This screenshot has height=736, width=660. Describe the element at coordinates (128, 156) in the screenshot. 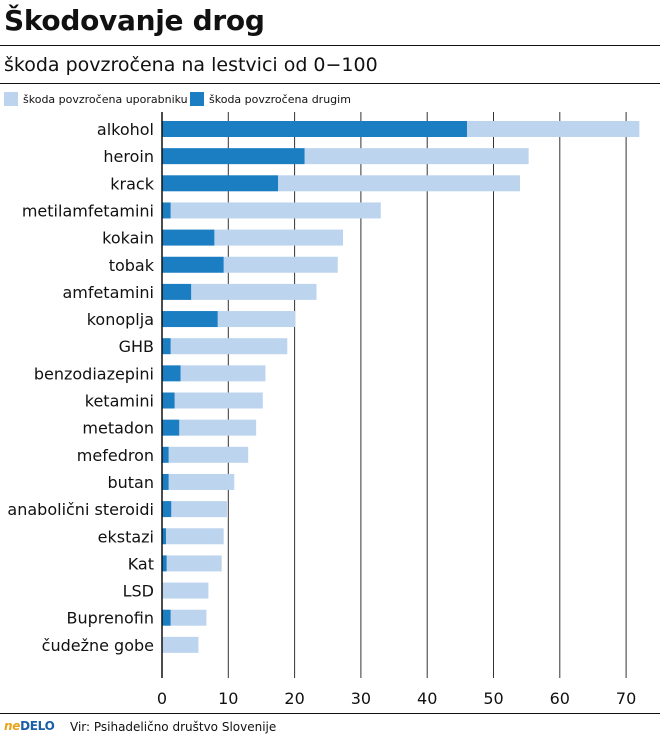

I see `category-label: heroin` at that location.